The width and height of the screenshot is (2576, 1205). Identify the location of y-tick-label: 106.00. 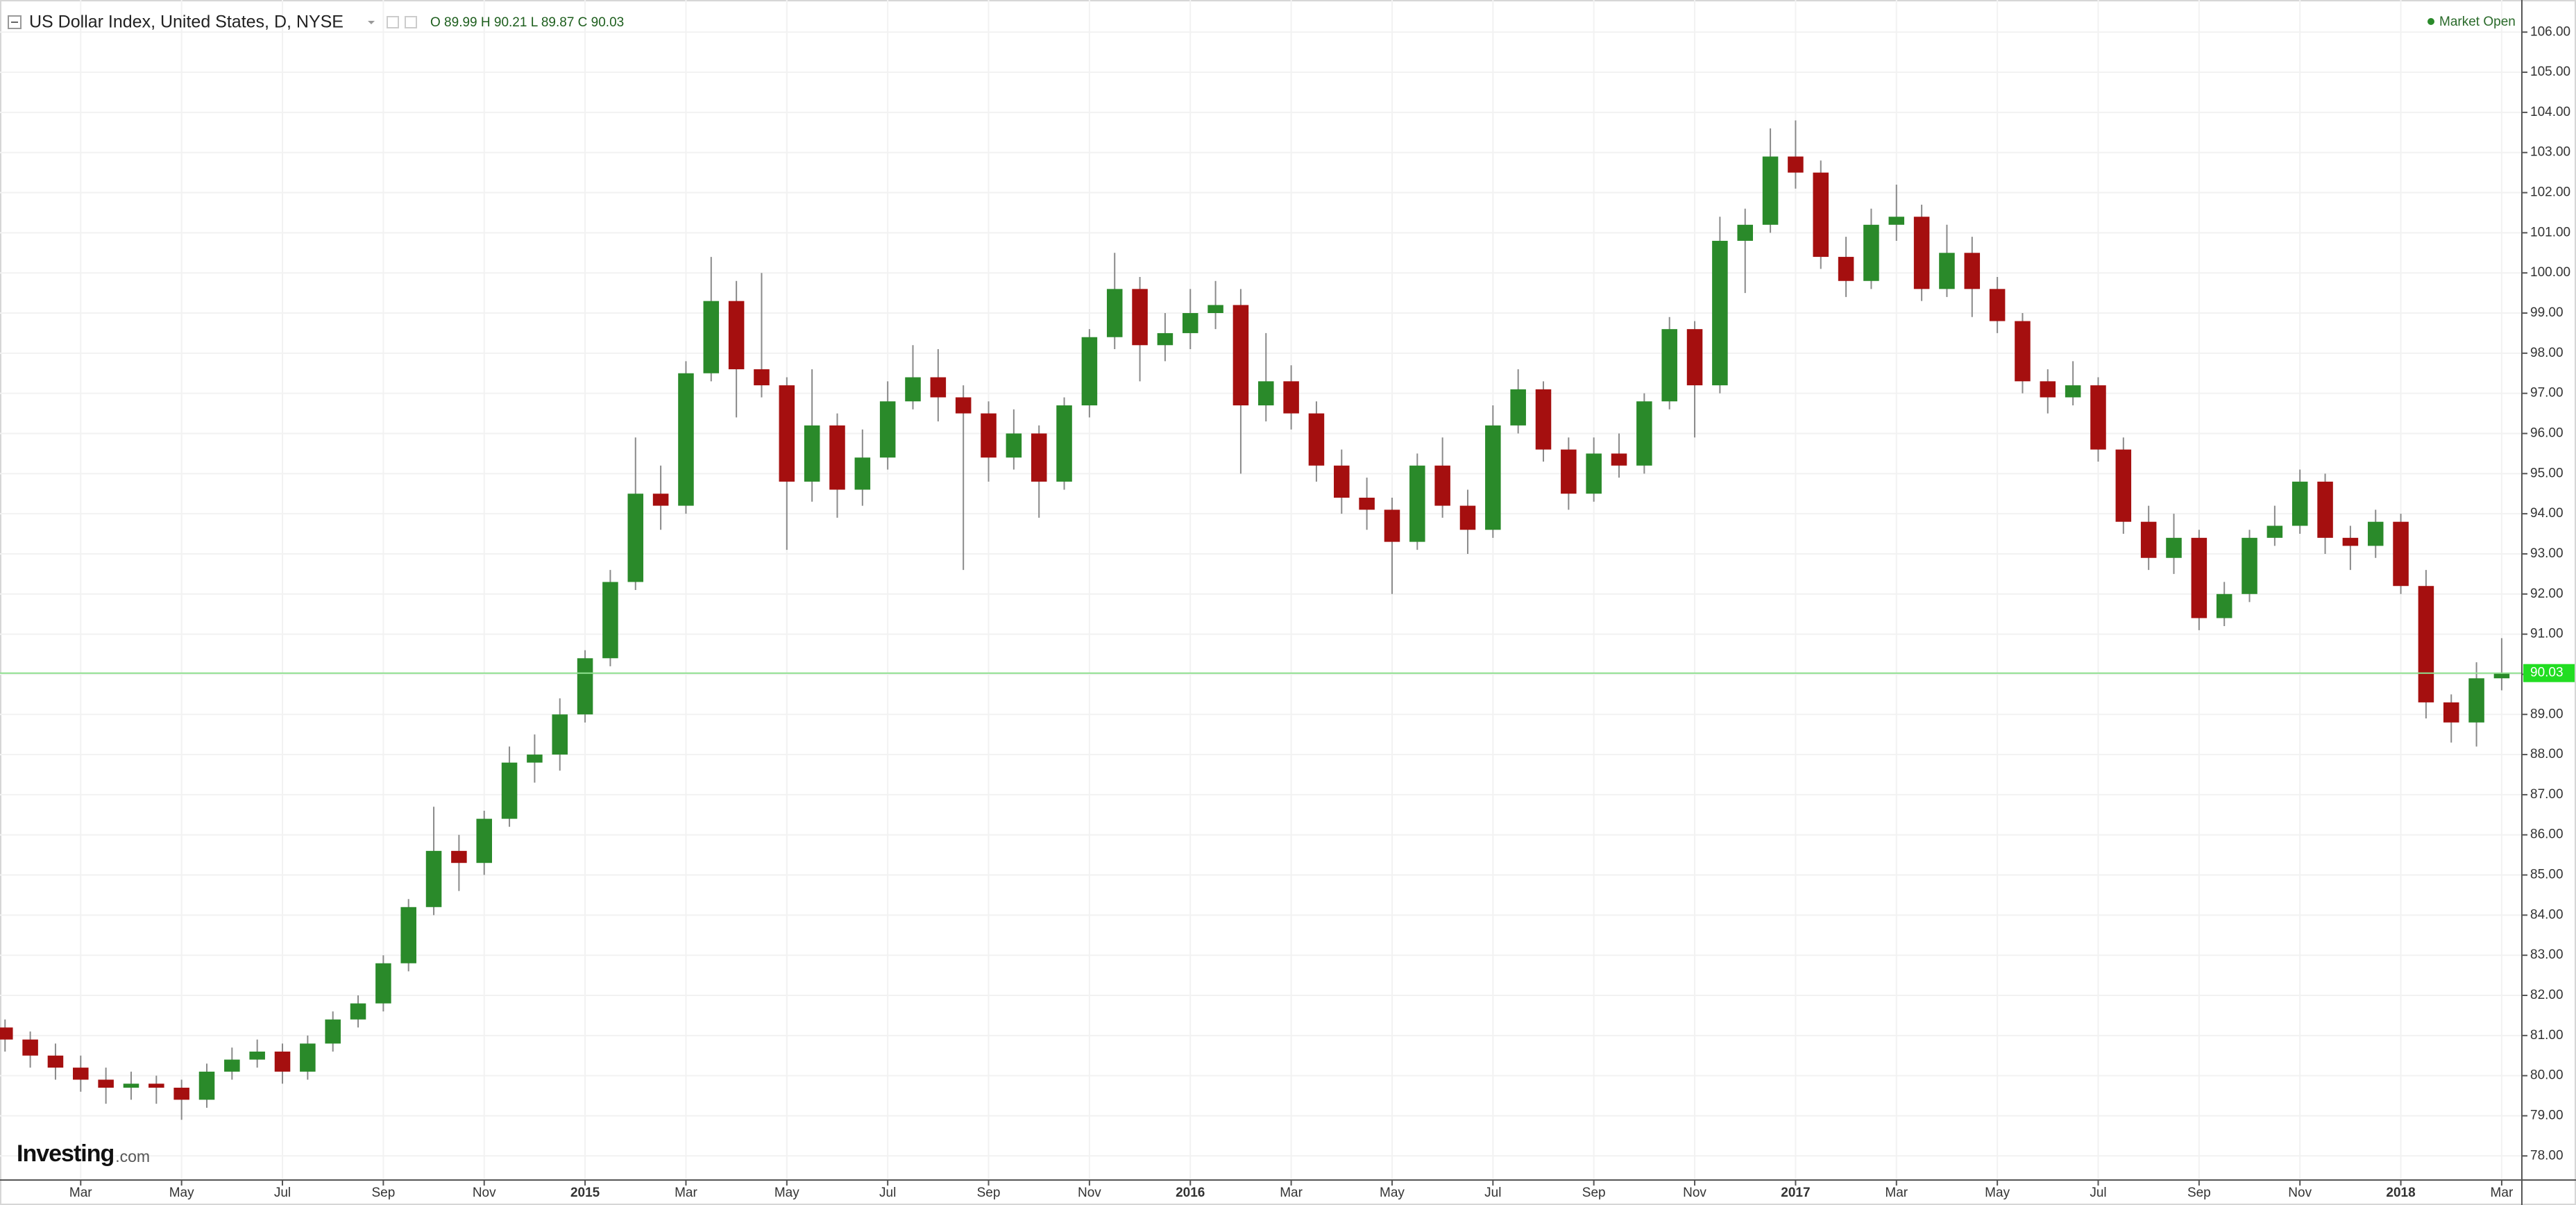
(2550, 32).